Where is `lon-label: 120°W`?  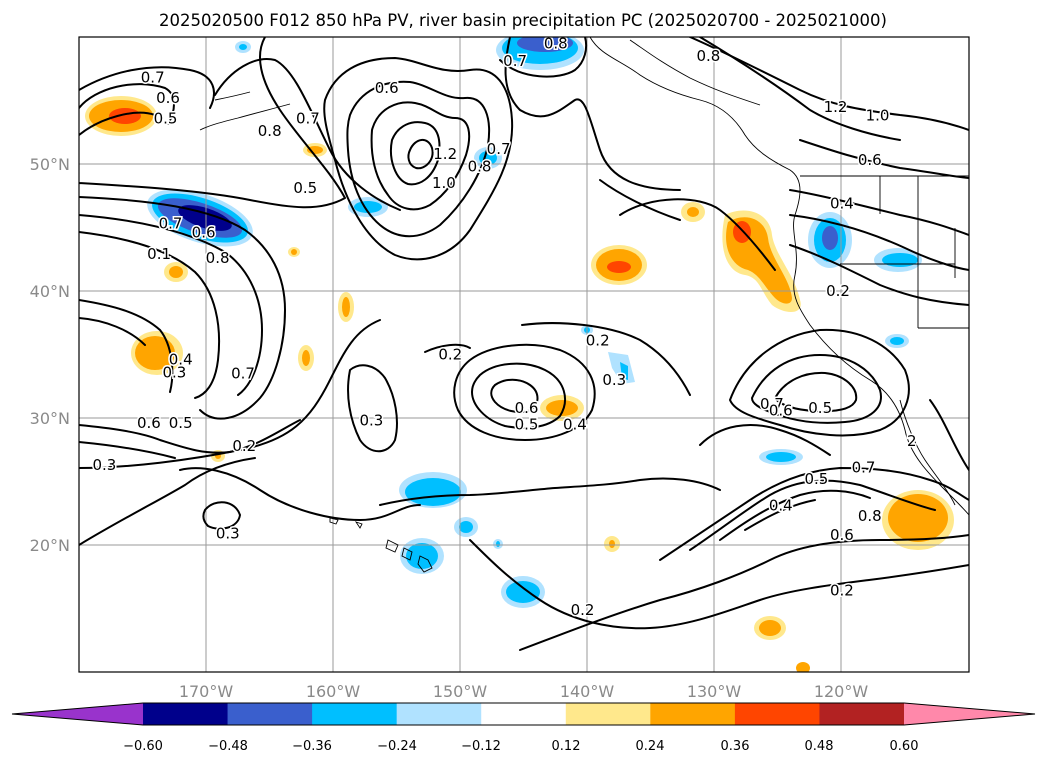 lon-label: 120°W is located at coordinates (841, 691).